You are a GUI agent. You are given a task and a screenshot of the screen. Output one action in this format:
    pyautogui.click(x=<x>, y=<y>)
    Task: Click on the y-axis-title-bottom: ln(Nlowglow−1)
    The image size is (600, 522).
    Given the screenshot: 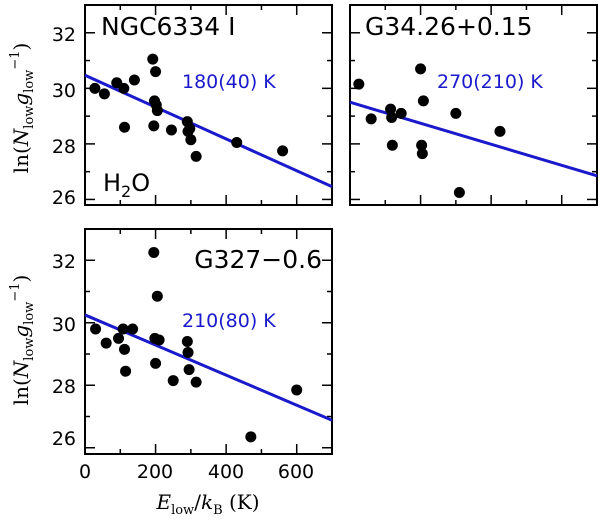 What is the action you would take?
    pyautogui.click(x=22, y=340)
    